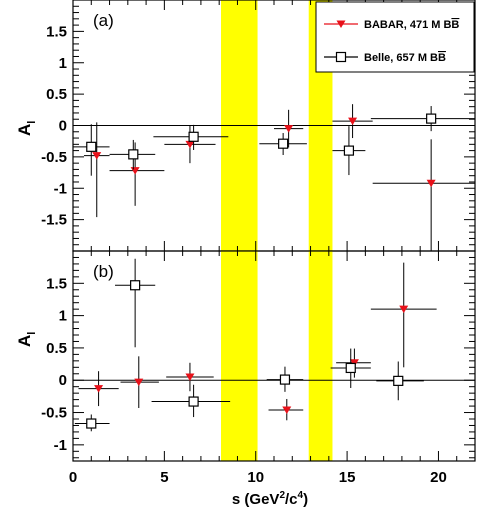 This screenshot has width=487, height=515. Describe the element at coordinates (438, 477) in the screenshot. I see `x-tick-label: 20` at that location.